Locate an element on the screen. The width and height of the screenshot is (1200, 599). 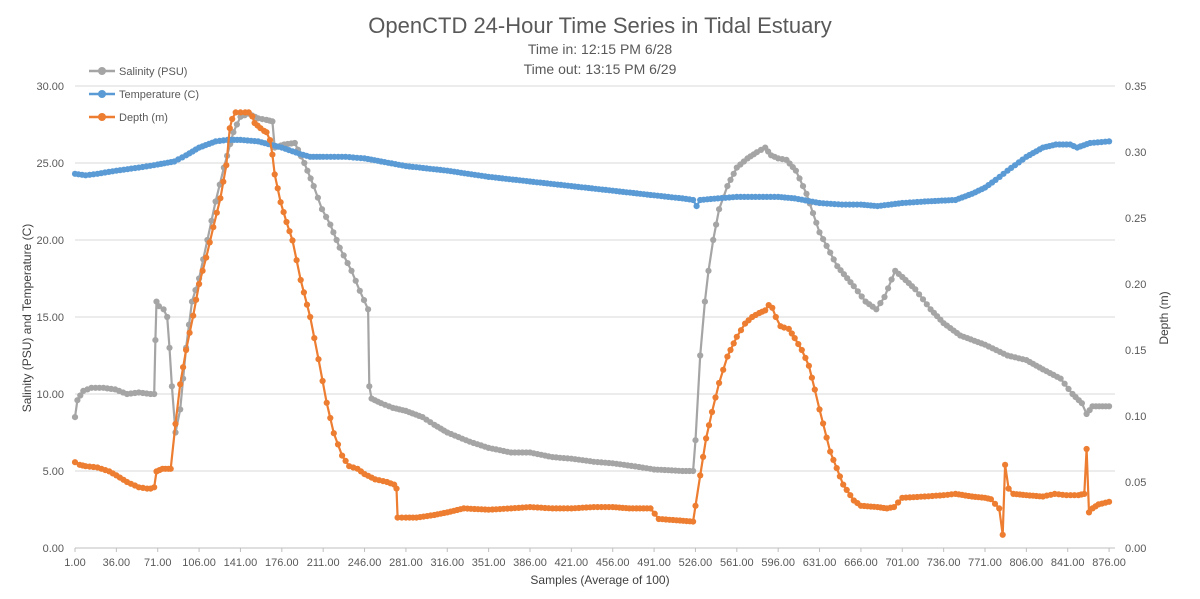
x-tick-label: 351.00 is located at coordinates (489, 563).